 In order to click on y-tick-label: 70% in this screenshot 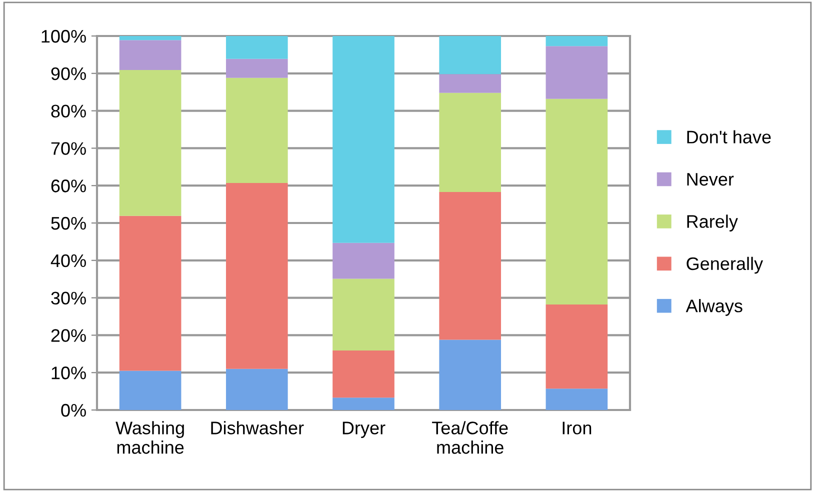, I will do `click(68, 148)`.